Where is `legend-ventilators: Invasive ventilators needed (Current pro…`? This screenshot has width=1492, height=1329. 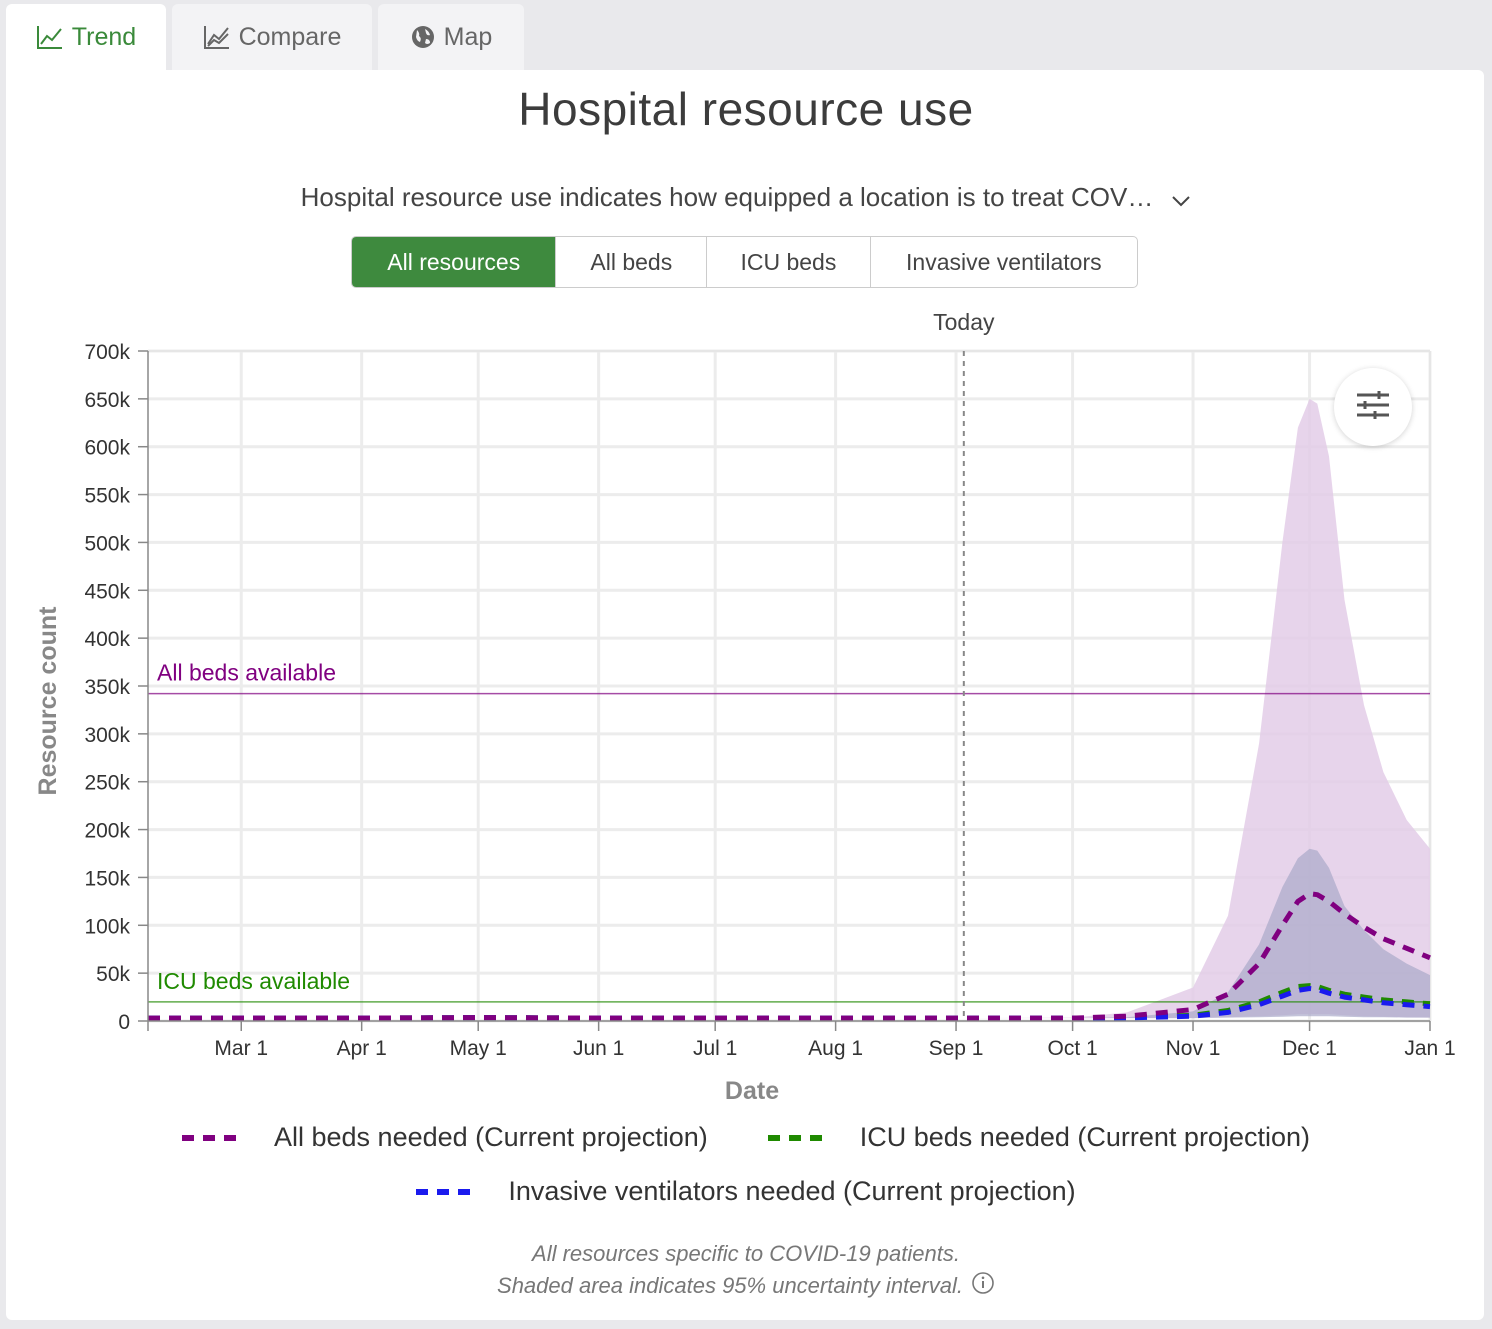 legend-ventilators: Invasive ventilators needed (Current pro… is located at coordinates (746, 1191).